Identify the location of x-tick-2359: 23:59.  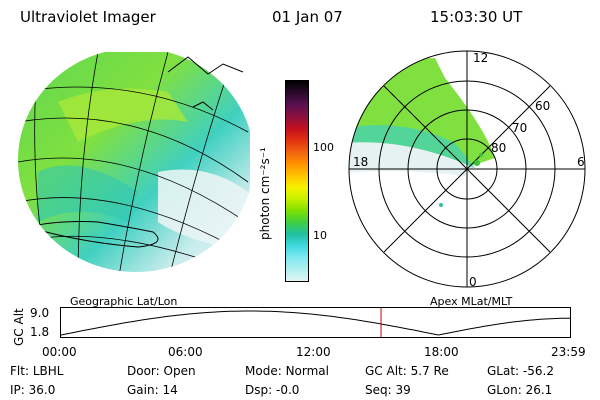
(568, 352).